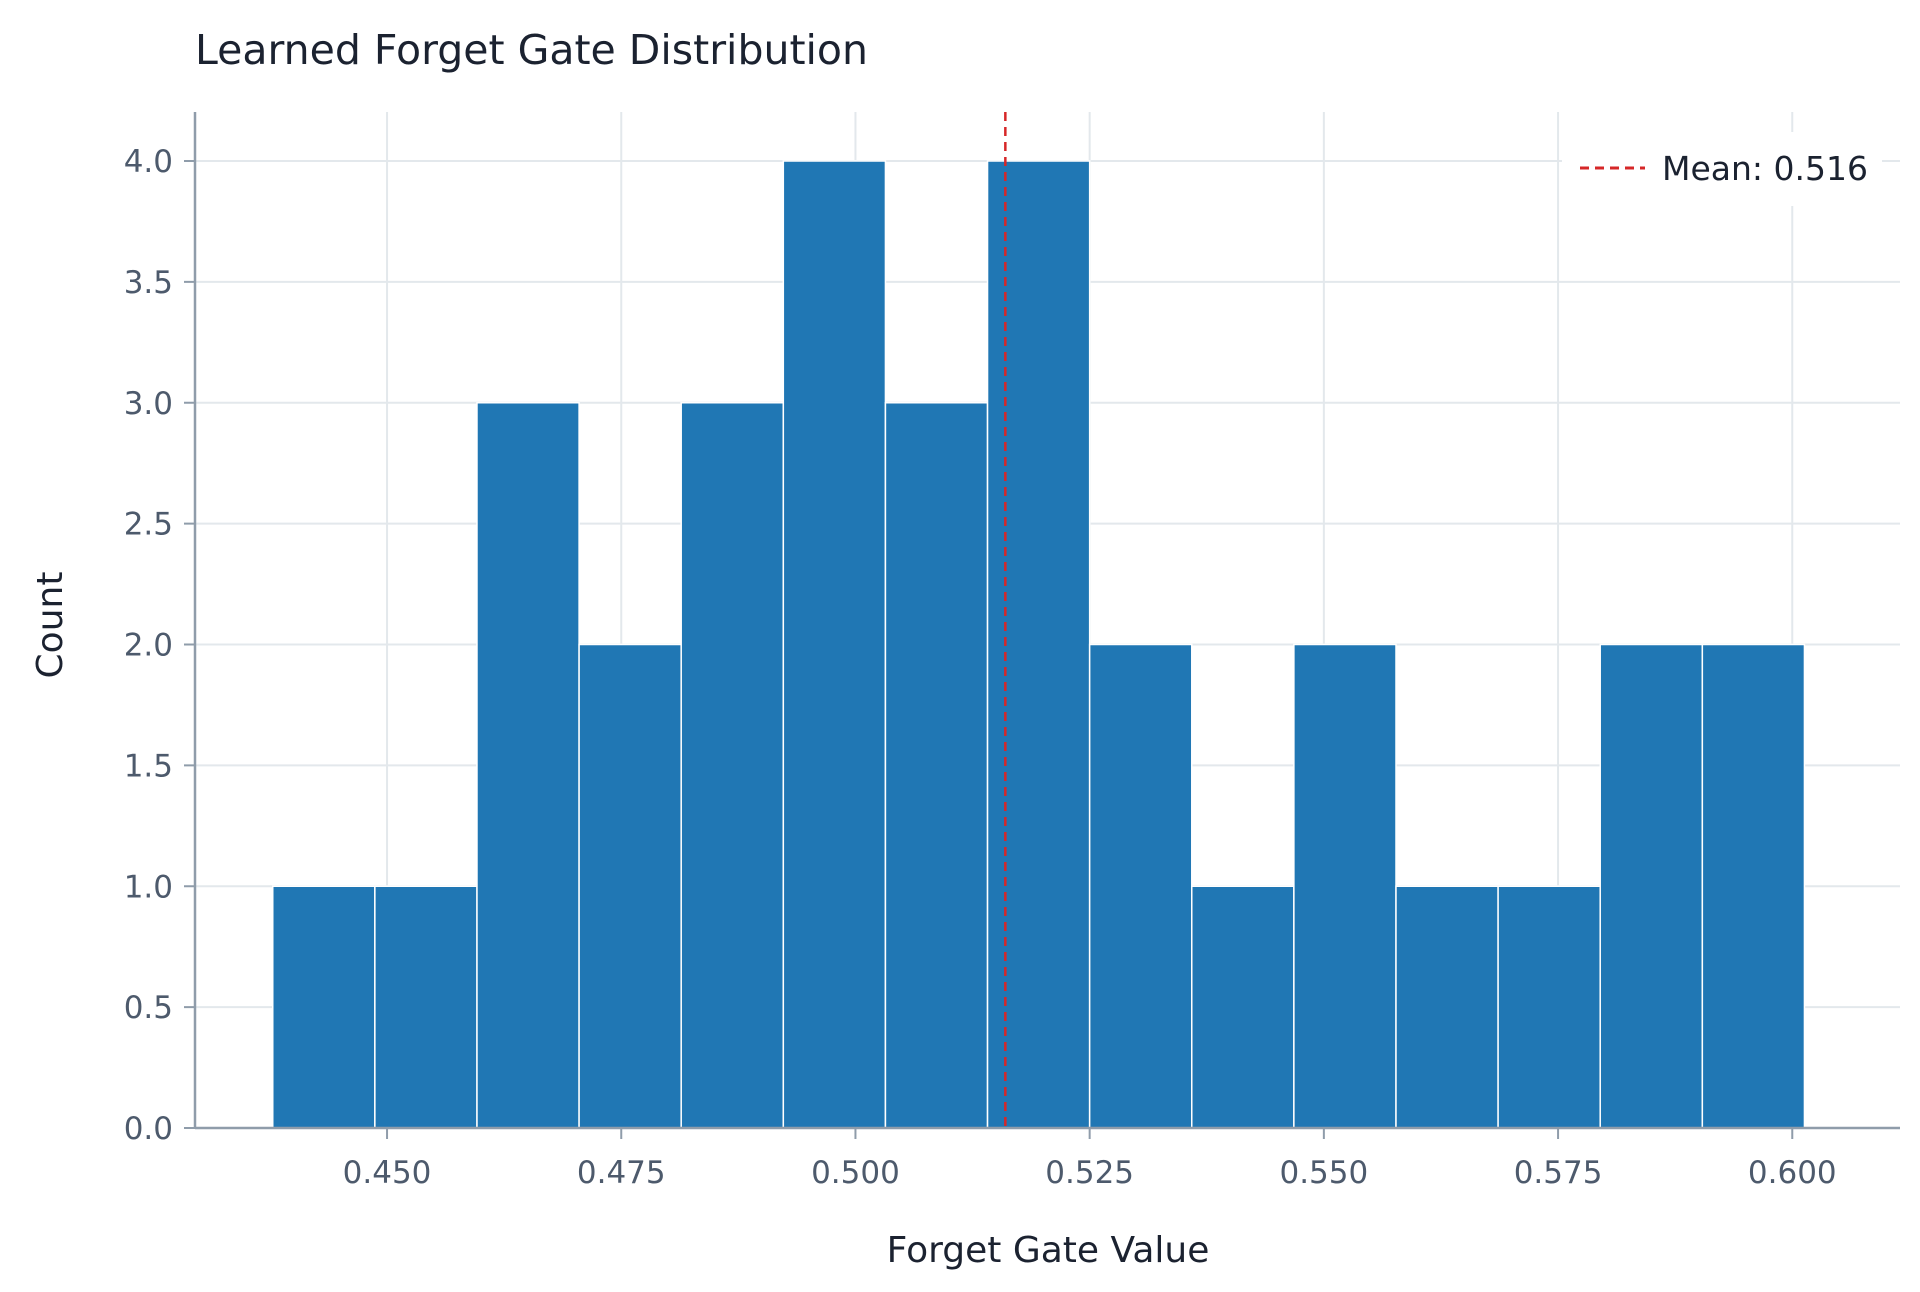 The height and width of the screenshot is (1292, 1920). Describe the element at coordinates (855, 1173) in the screenshot. I see `x-tick-label: 0.500` at that location.